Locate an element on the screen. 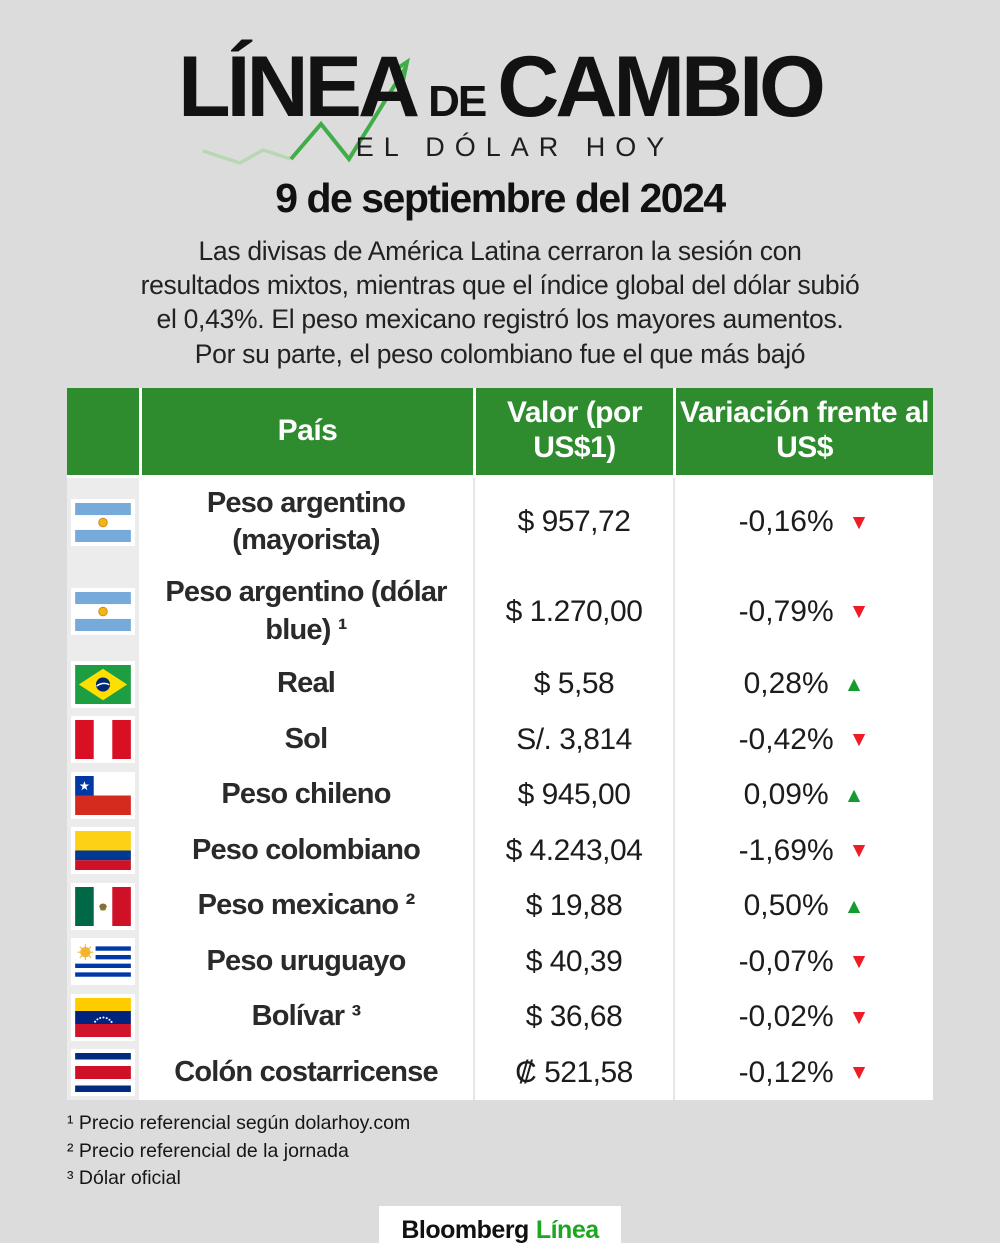 The height and width of the screenshot is (1243, 1000). logo-word-cambio: CAMBIO is located at coordinates (661, 87).